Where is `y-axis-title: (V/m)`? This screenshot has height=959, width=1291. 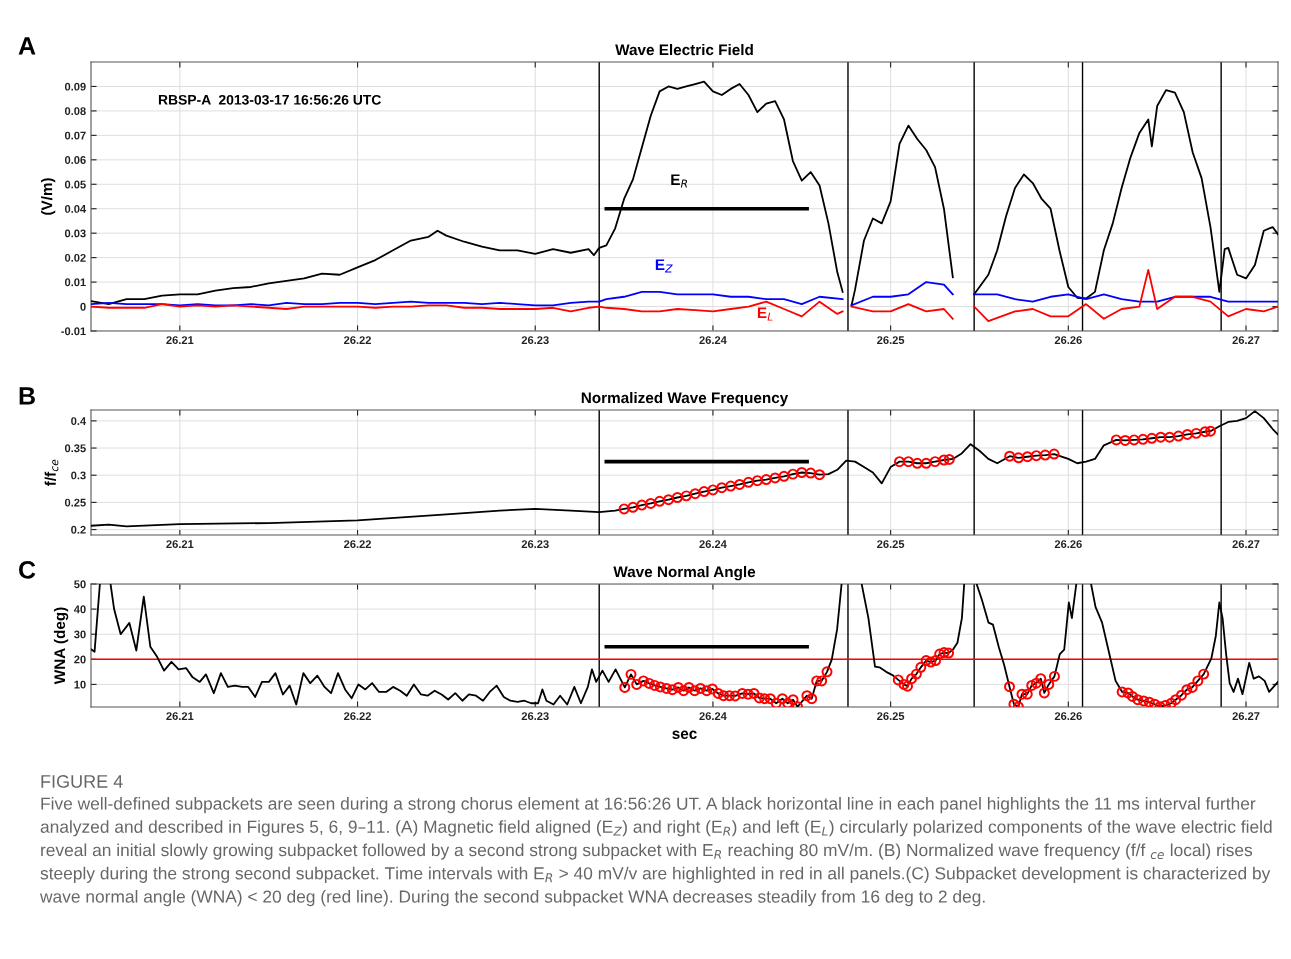 y-axis-title: (V/m) is located at coordinates (48, 196).